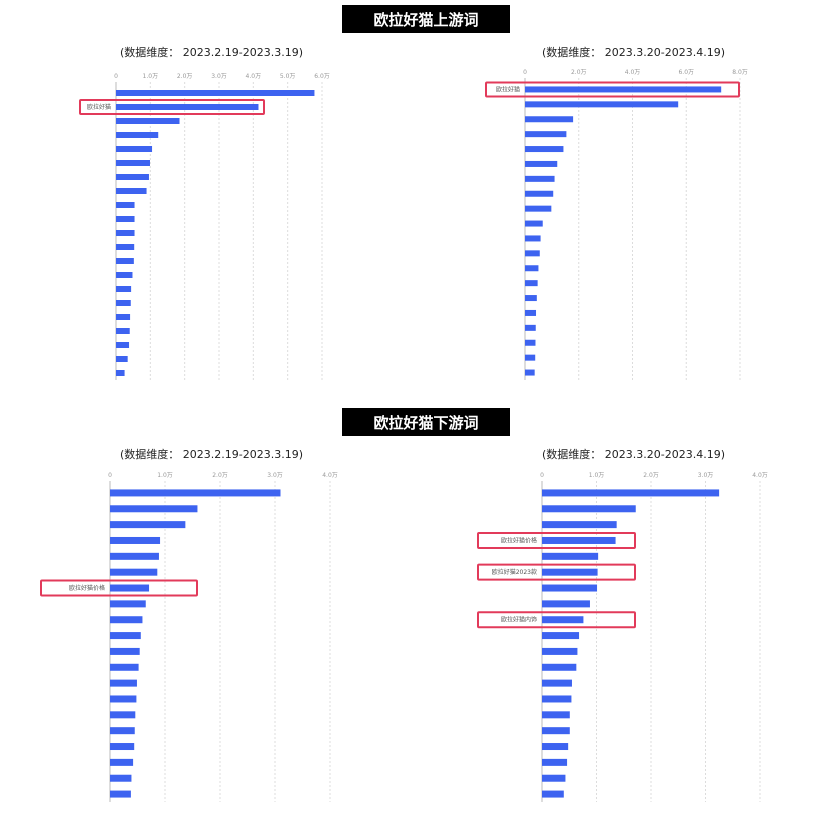  Describe the element at coordinates (740, 72) in the screenshot. I see `tick-label: 8.0万` at that location.